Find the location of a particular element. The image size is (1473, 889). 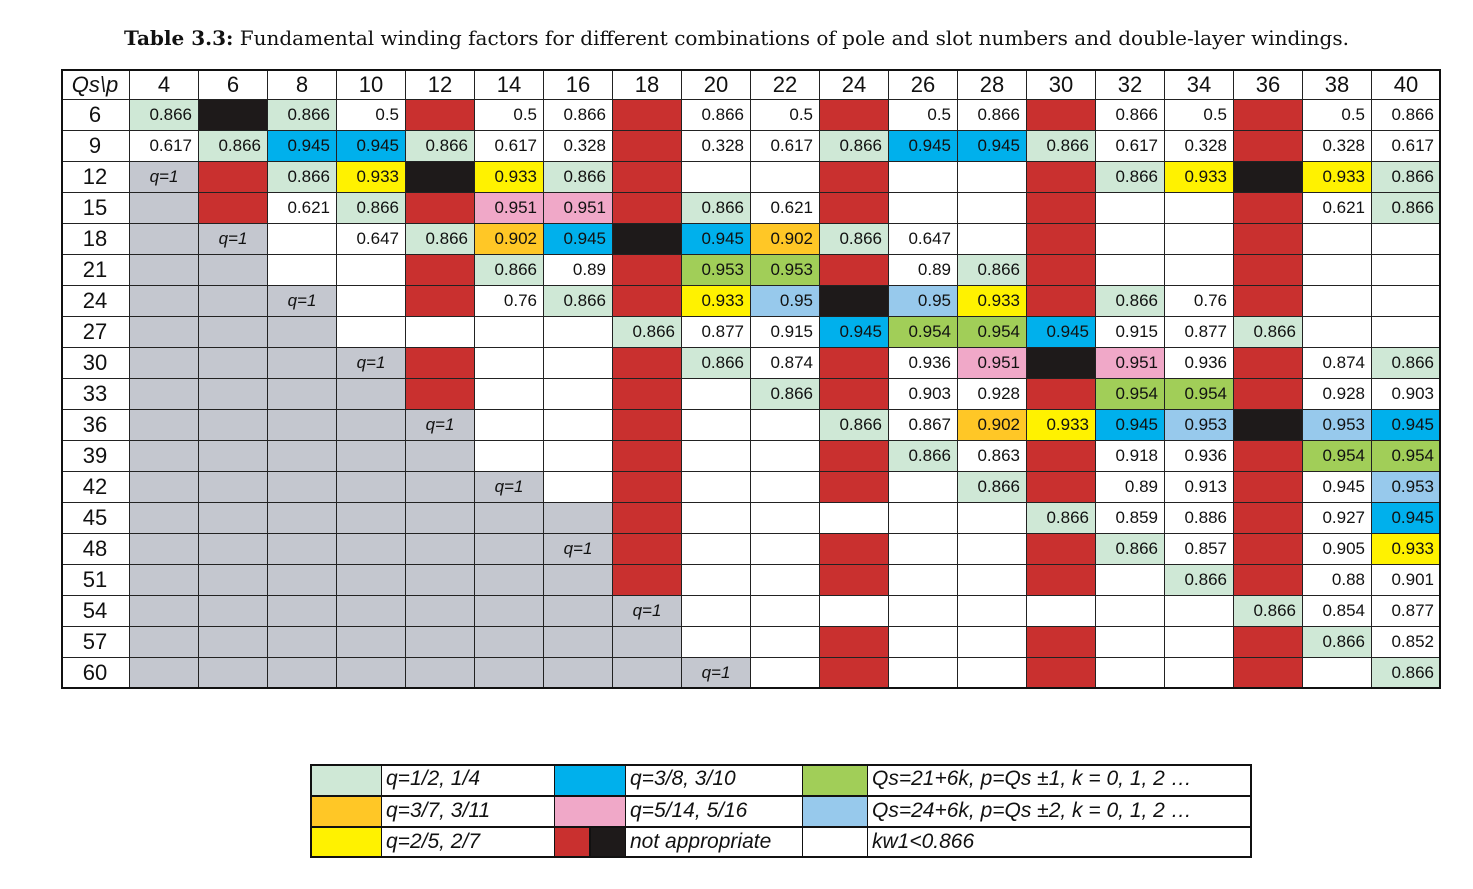

table-cell: 0.5 is located at coordinates (371, 115).